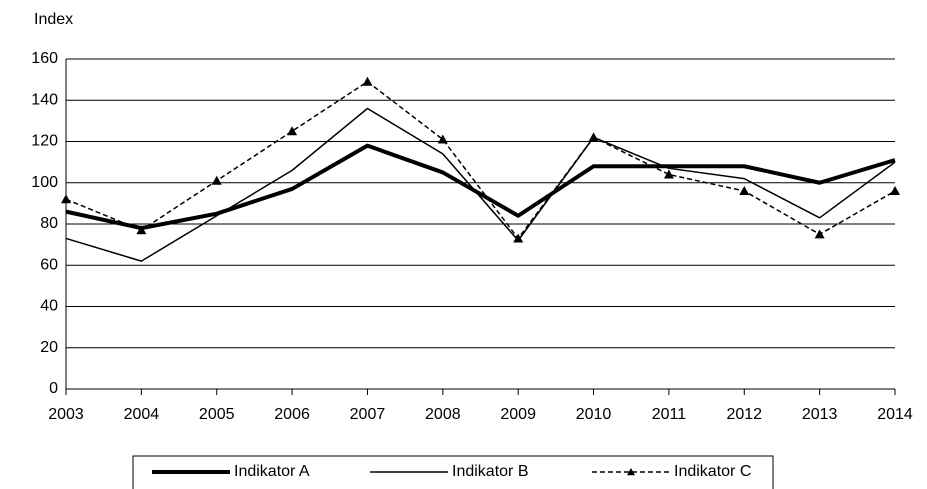 This screenshot has height=489, width=927. What do you see at coordinates (518, 414) in the screenshot?
I see `x-tick-label: 2009` at bounding box center [518, 414].